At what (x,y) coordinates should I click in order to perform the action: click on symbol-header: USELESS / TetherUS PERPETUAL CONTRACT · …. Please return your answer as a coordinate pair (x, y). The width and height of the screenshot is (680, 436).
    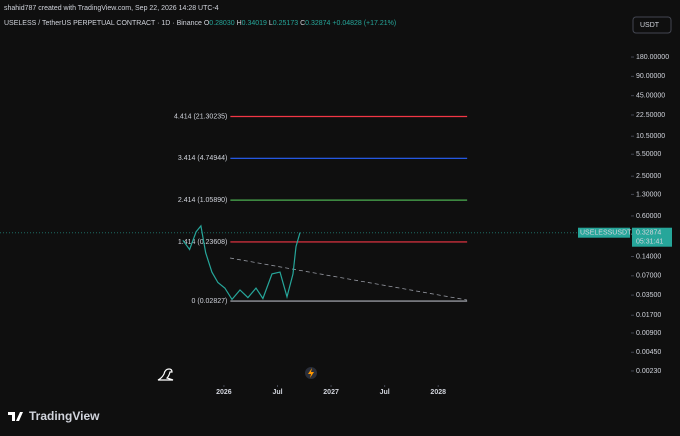
    Looking at the image, I should click on (200, 23).